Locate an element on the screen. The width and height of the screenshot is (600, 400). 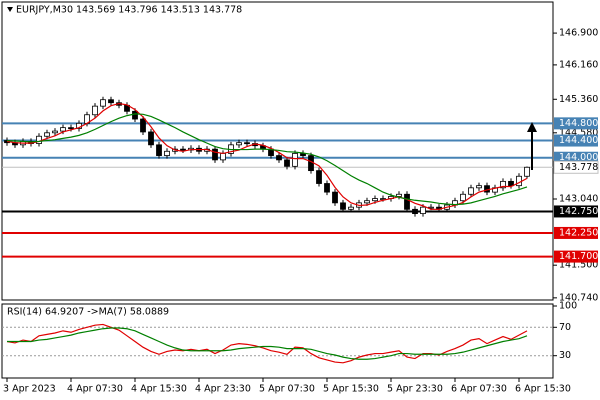
current-price-box is located at coordinates (576, 167).